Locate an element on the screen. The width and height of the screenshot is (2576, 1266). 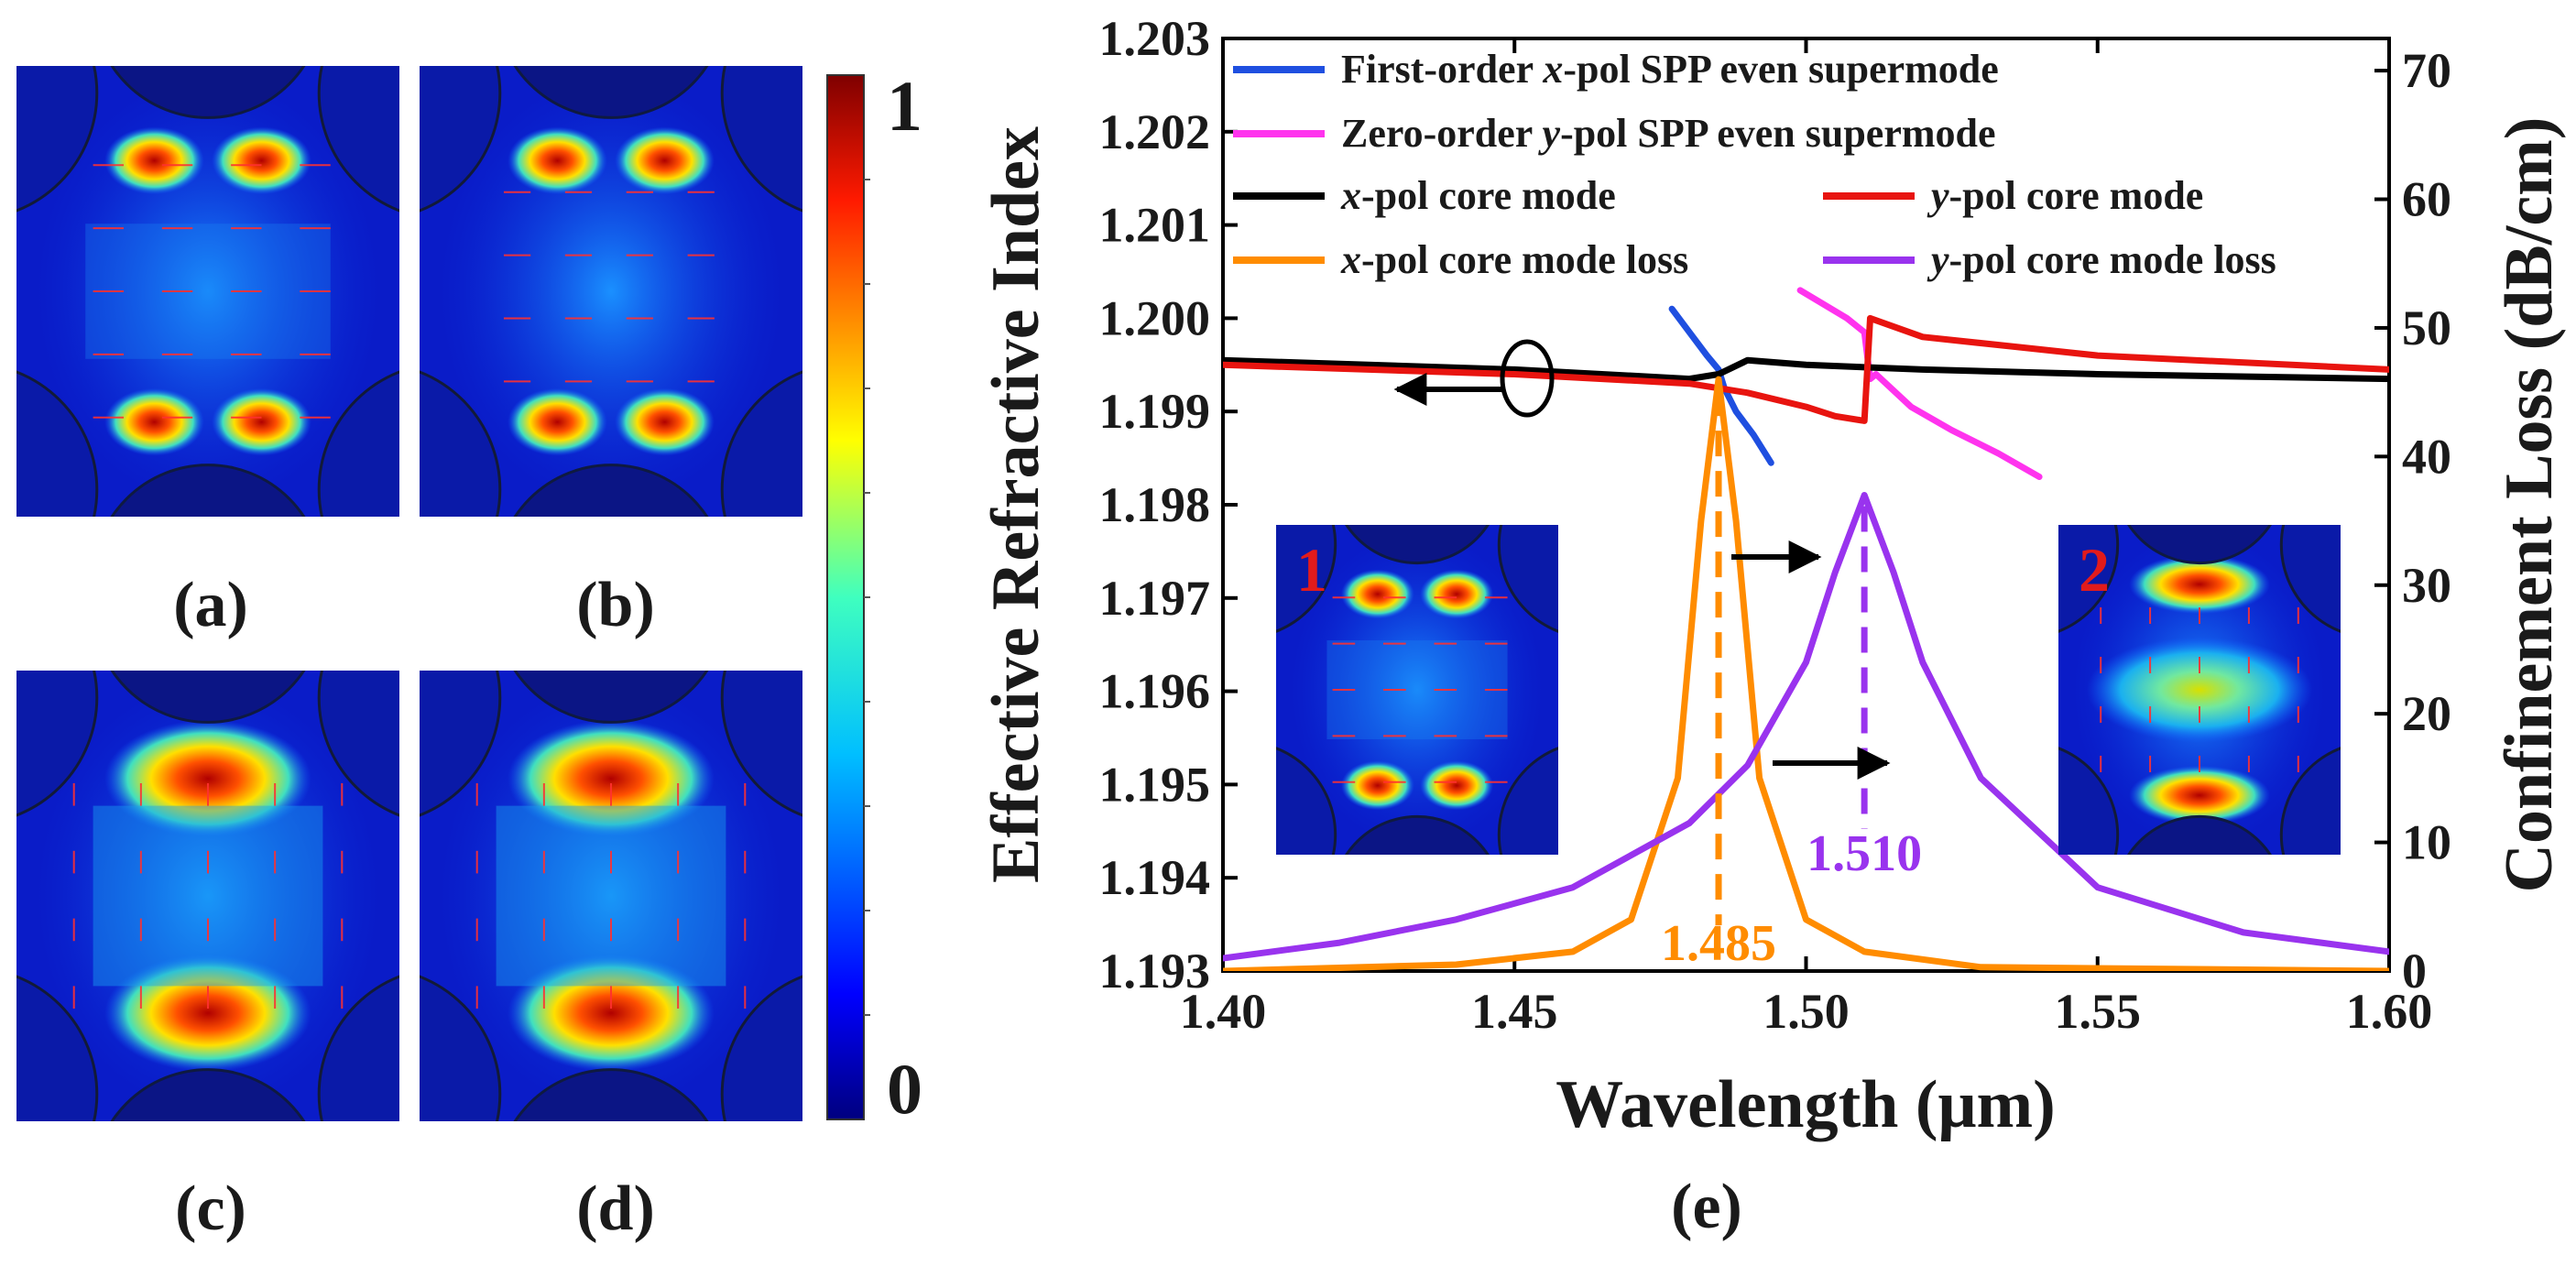
field-map-b is located at coordinates (611, 291).